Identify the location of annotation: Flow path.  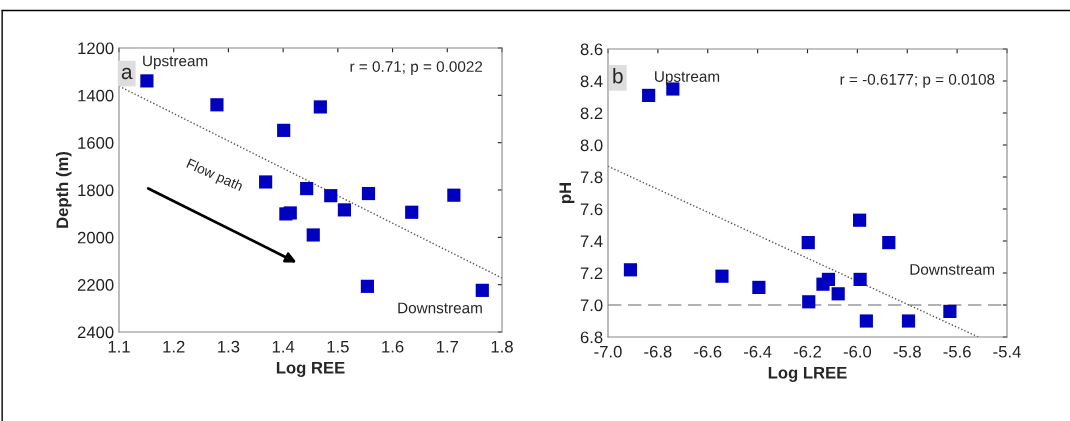
(214, 176).